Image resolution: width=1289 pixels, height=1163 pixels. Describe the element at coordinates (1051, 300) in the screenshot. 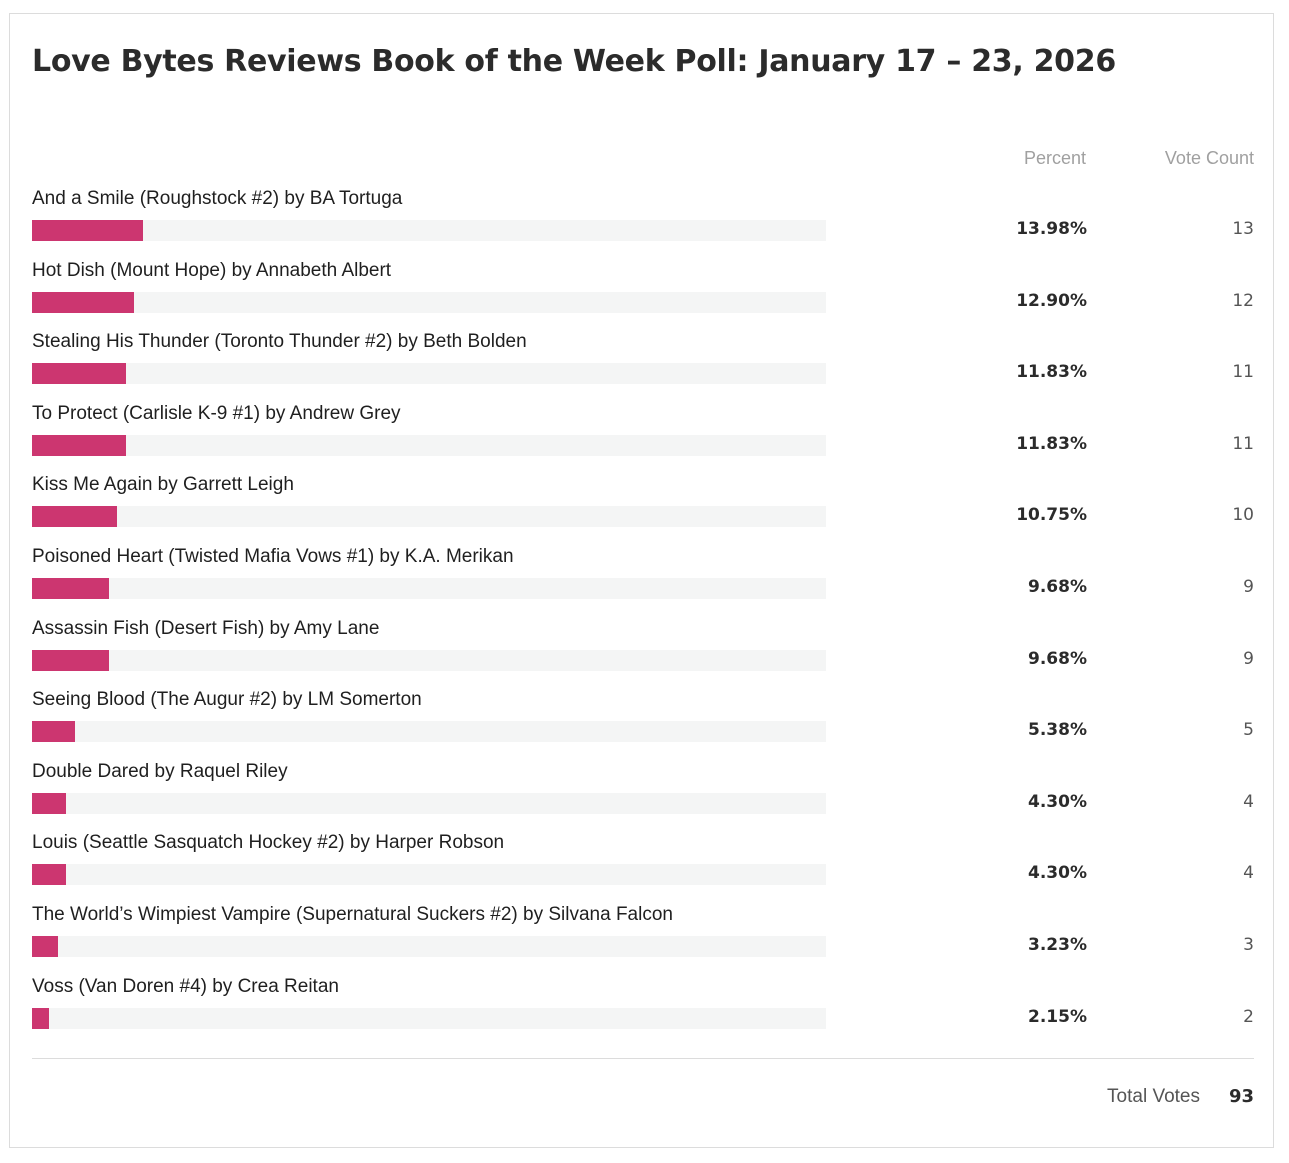

I see `answer-percent: 12.90%` at that location.